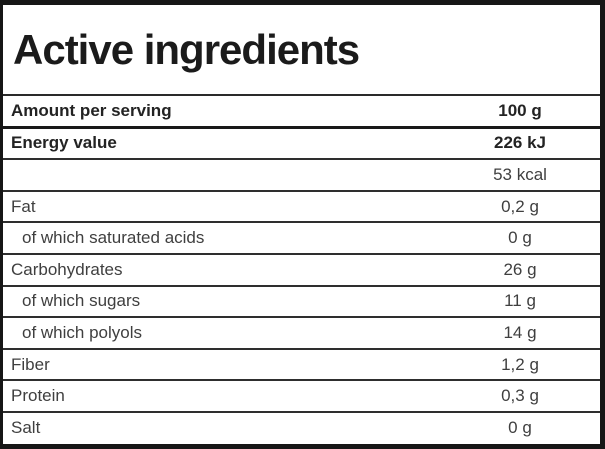  What do you see at coordinates (23, 206) in the screenshot?
I see `nutrient-label: Fat` at bounding box center [23, 206].